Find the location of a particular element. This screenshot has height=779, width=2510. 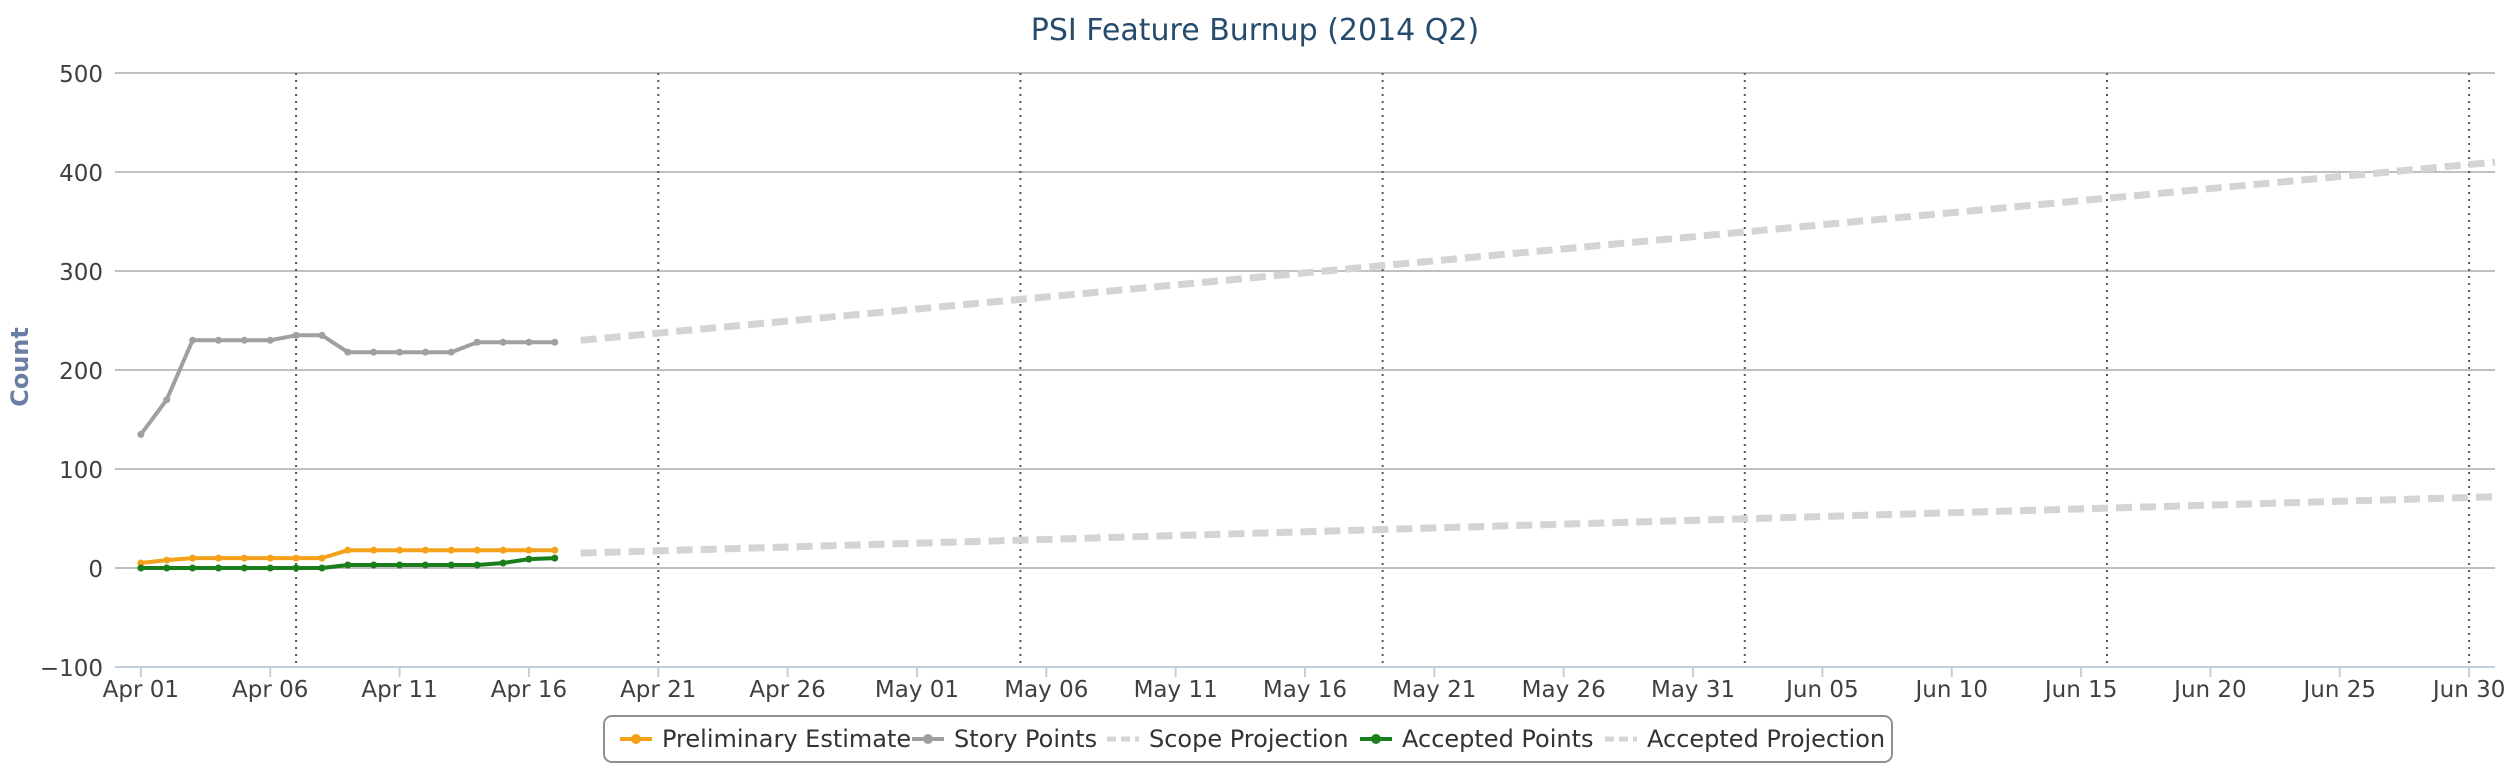

chart-title: PSI Feature Burnup (2014 Q2) is located at coordinates (1255, 30).